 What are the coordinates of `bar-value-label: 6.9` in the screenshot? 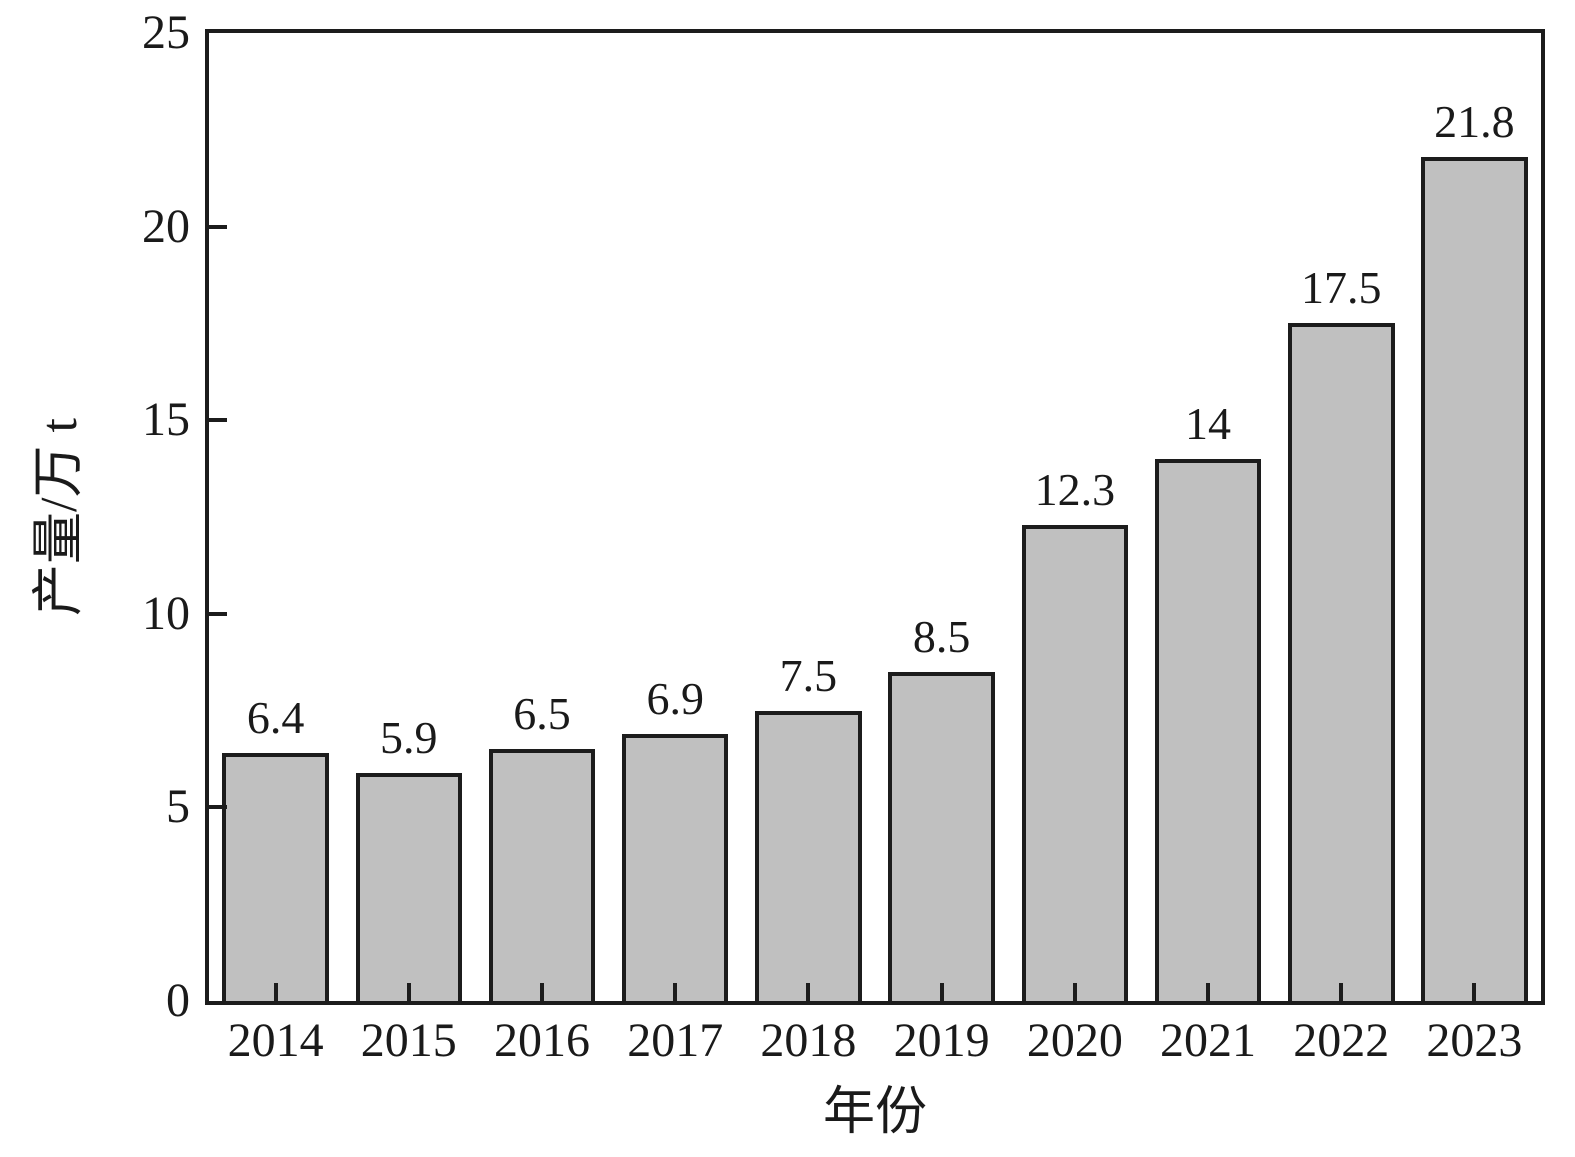 It's located at (675, 698).